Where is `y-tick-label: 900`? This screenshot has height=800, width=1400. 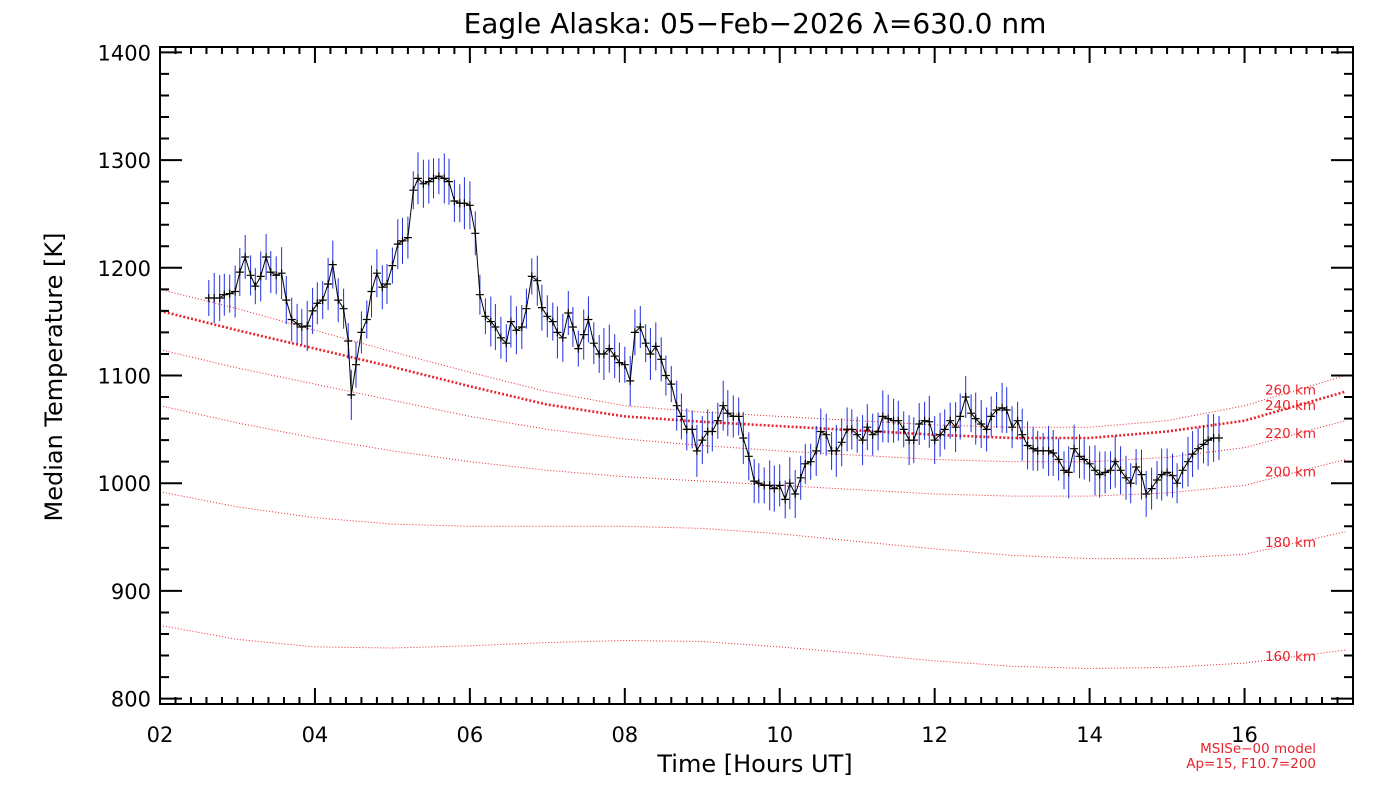 y-tick-label: 900 is located at coordinates (131, 592).